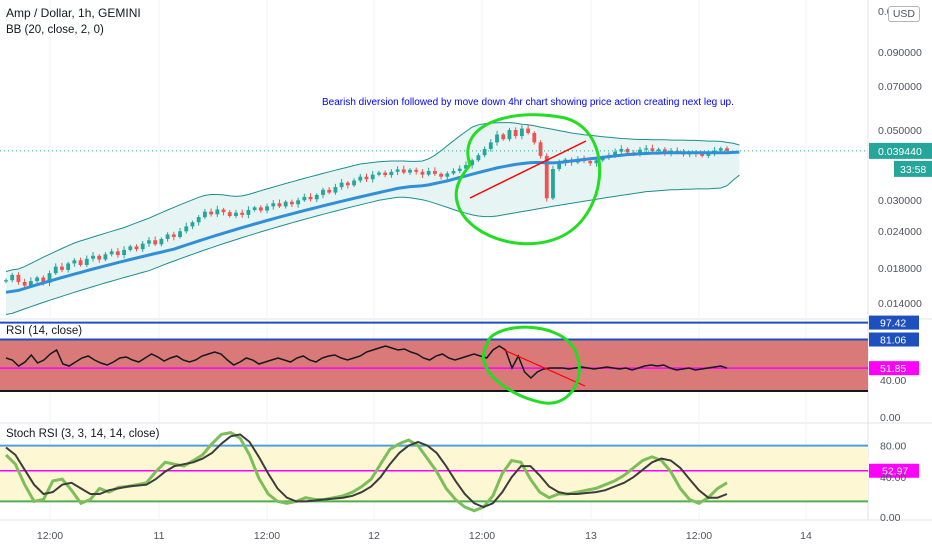  I want to click on rsi-band-fill, so click(434, 365).